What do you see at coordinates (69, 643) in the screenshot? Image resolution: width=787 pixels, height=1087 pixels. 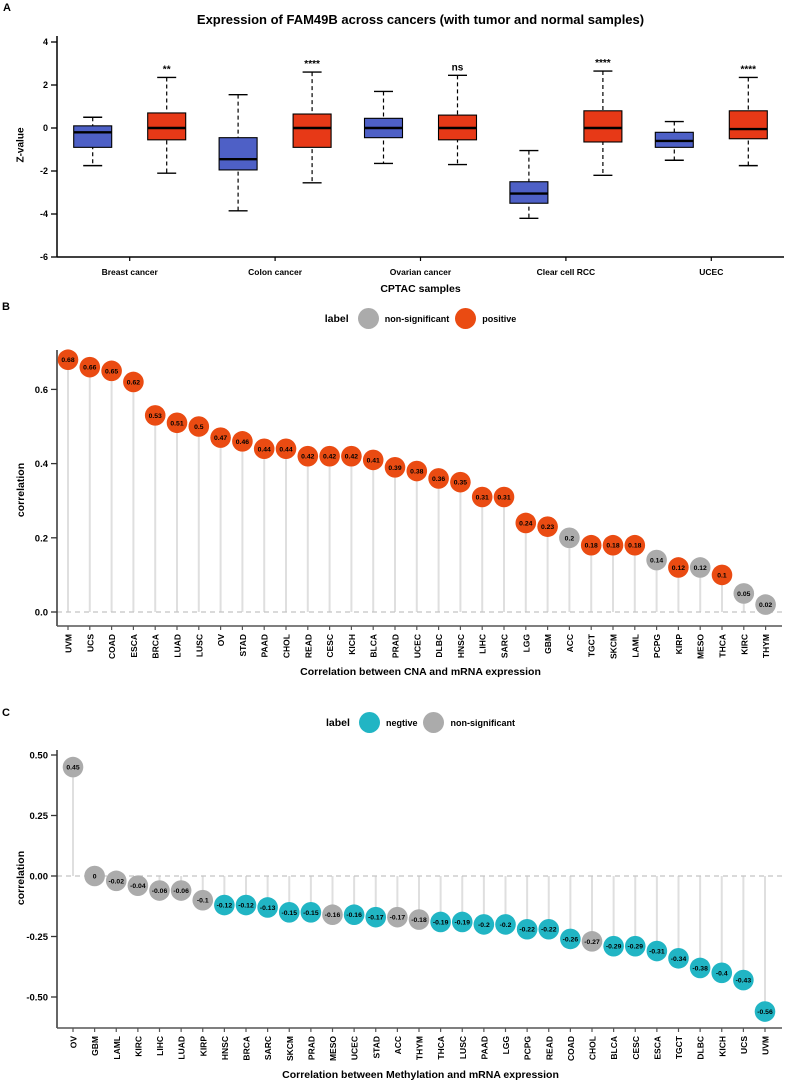 I see `x-tick-label-UVM: UVM` at bounding box center [69, 643].